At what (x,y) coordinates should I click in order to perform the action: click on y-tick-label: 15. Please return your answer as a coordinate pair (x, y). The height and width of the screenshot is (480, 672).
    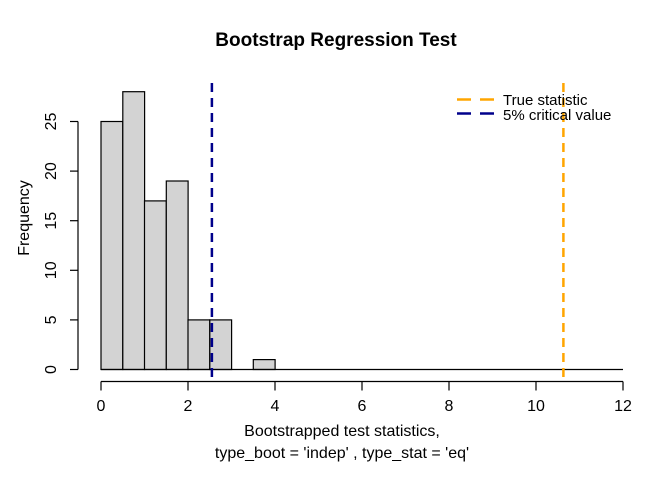
    Looking at the image, I should click on (51, 221).